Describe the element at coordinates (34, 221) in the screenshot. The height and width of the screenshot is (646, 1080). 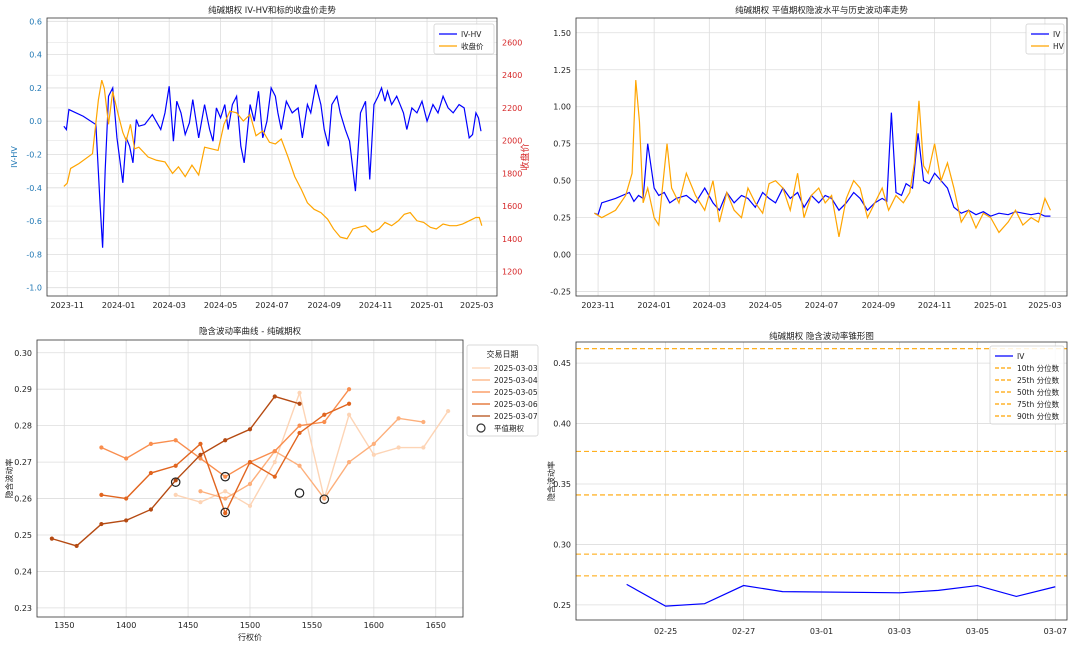
I see `chart1-y-tick-label: -0.6` at that location.